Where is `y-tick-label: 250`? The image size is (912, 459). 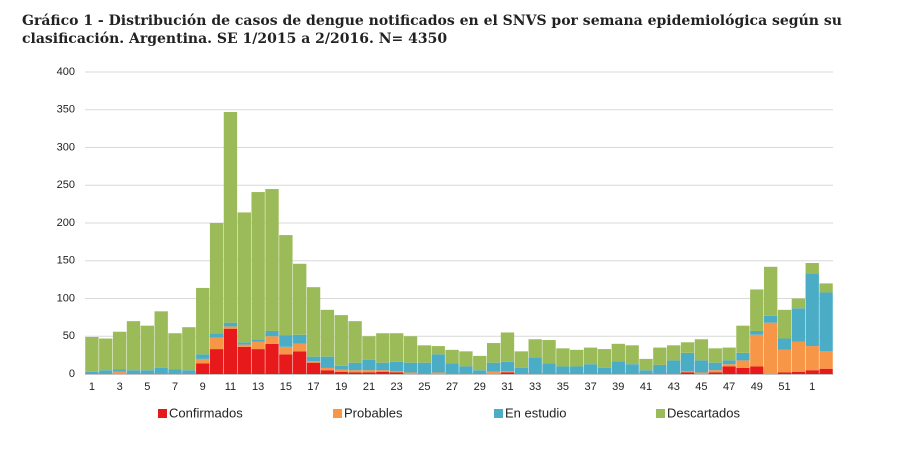 y-tick-label: 250 is located at coordinates (66, 185).